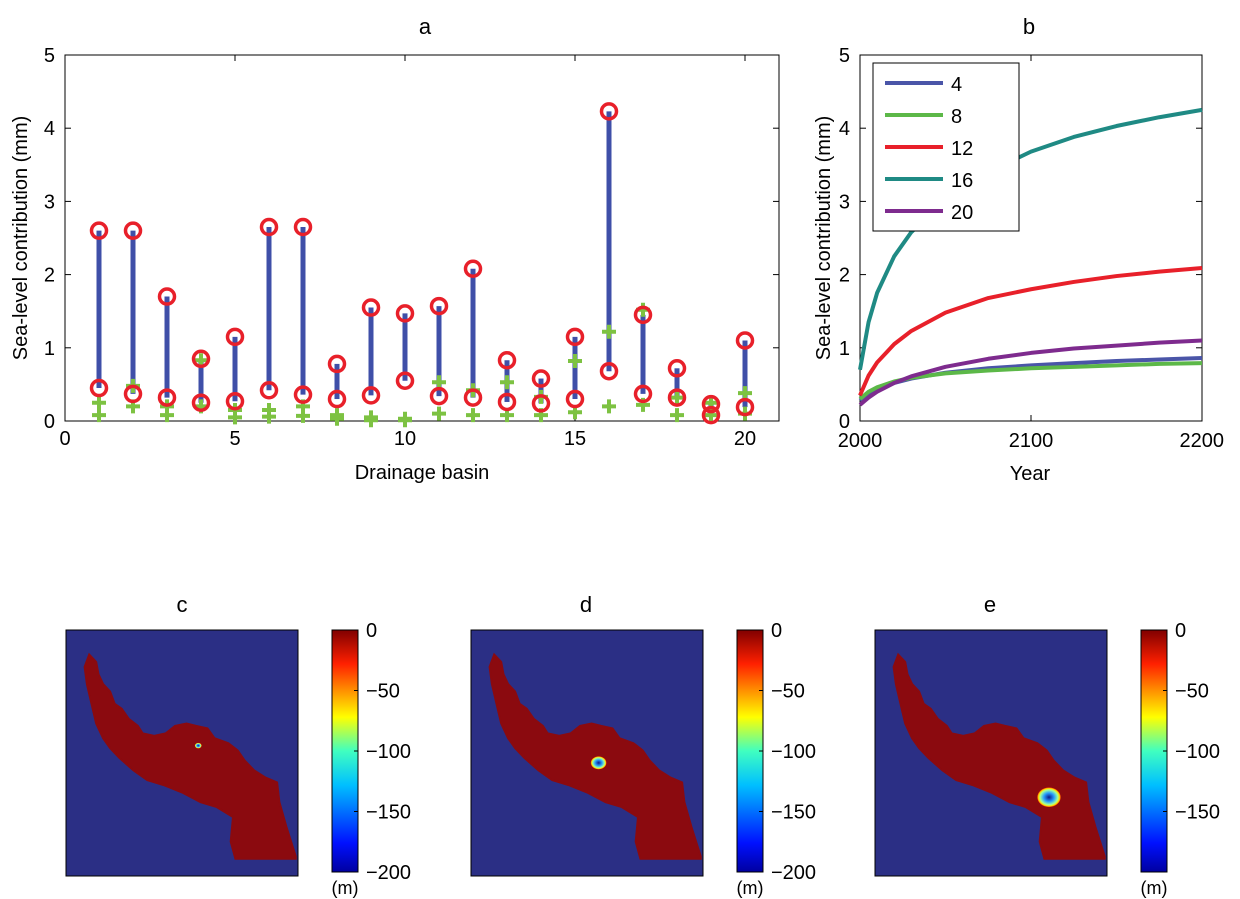 The image size is (1240, 899). Describe the element at coordinates (425, 26) in the screenshot. I see `panel-a-title: a` at that location.